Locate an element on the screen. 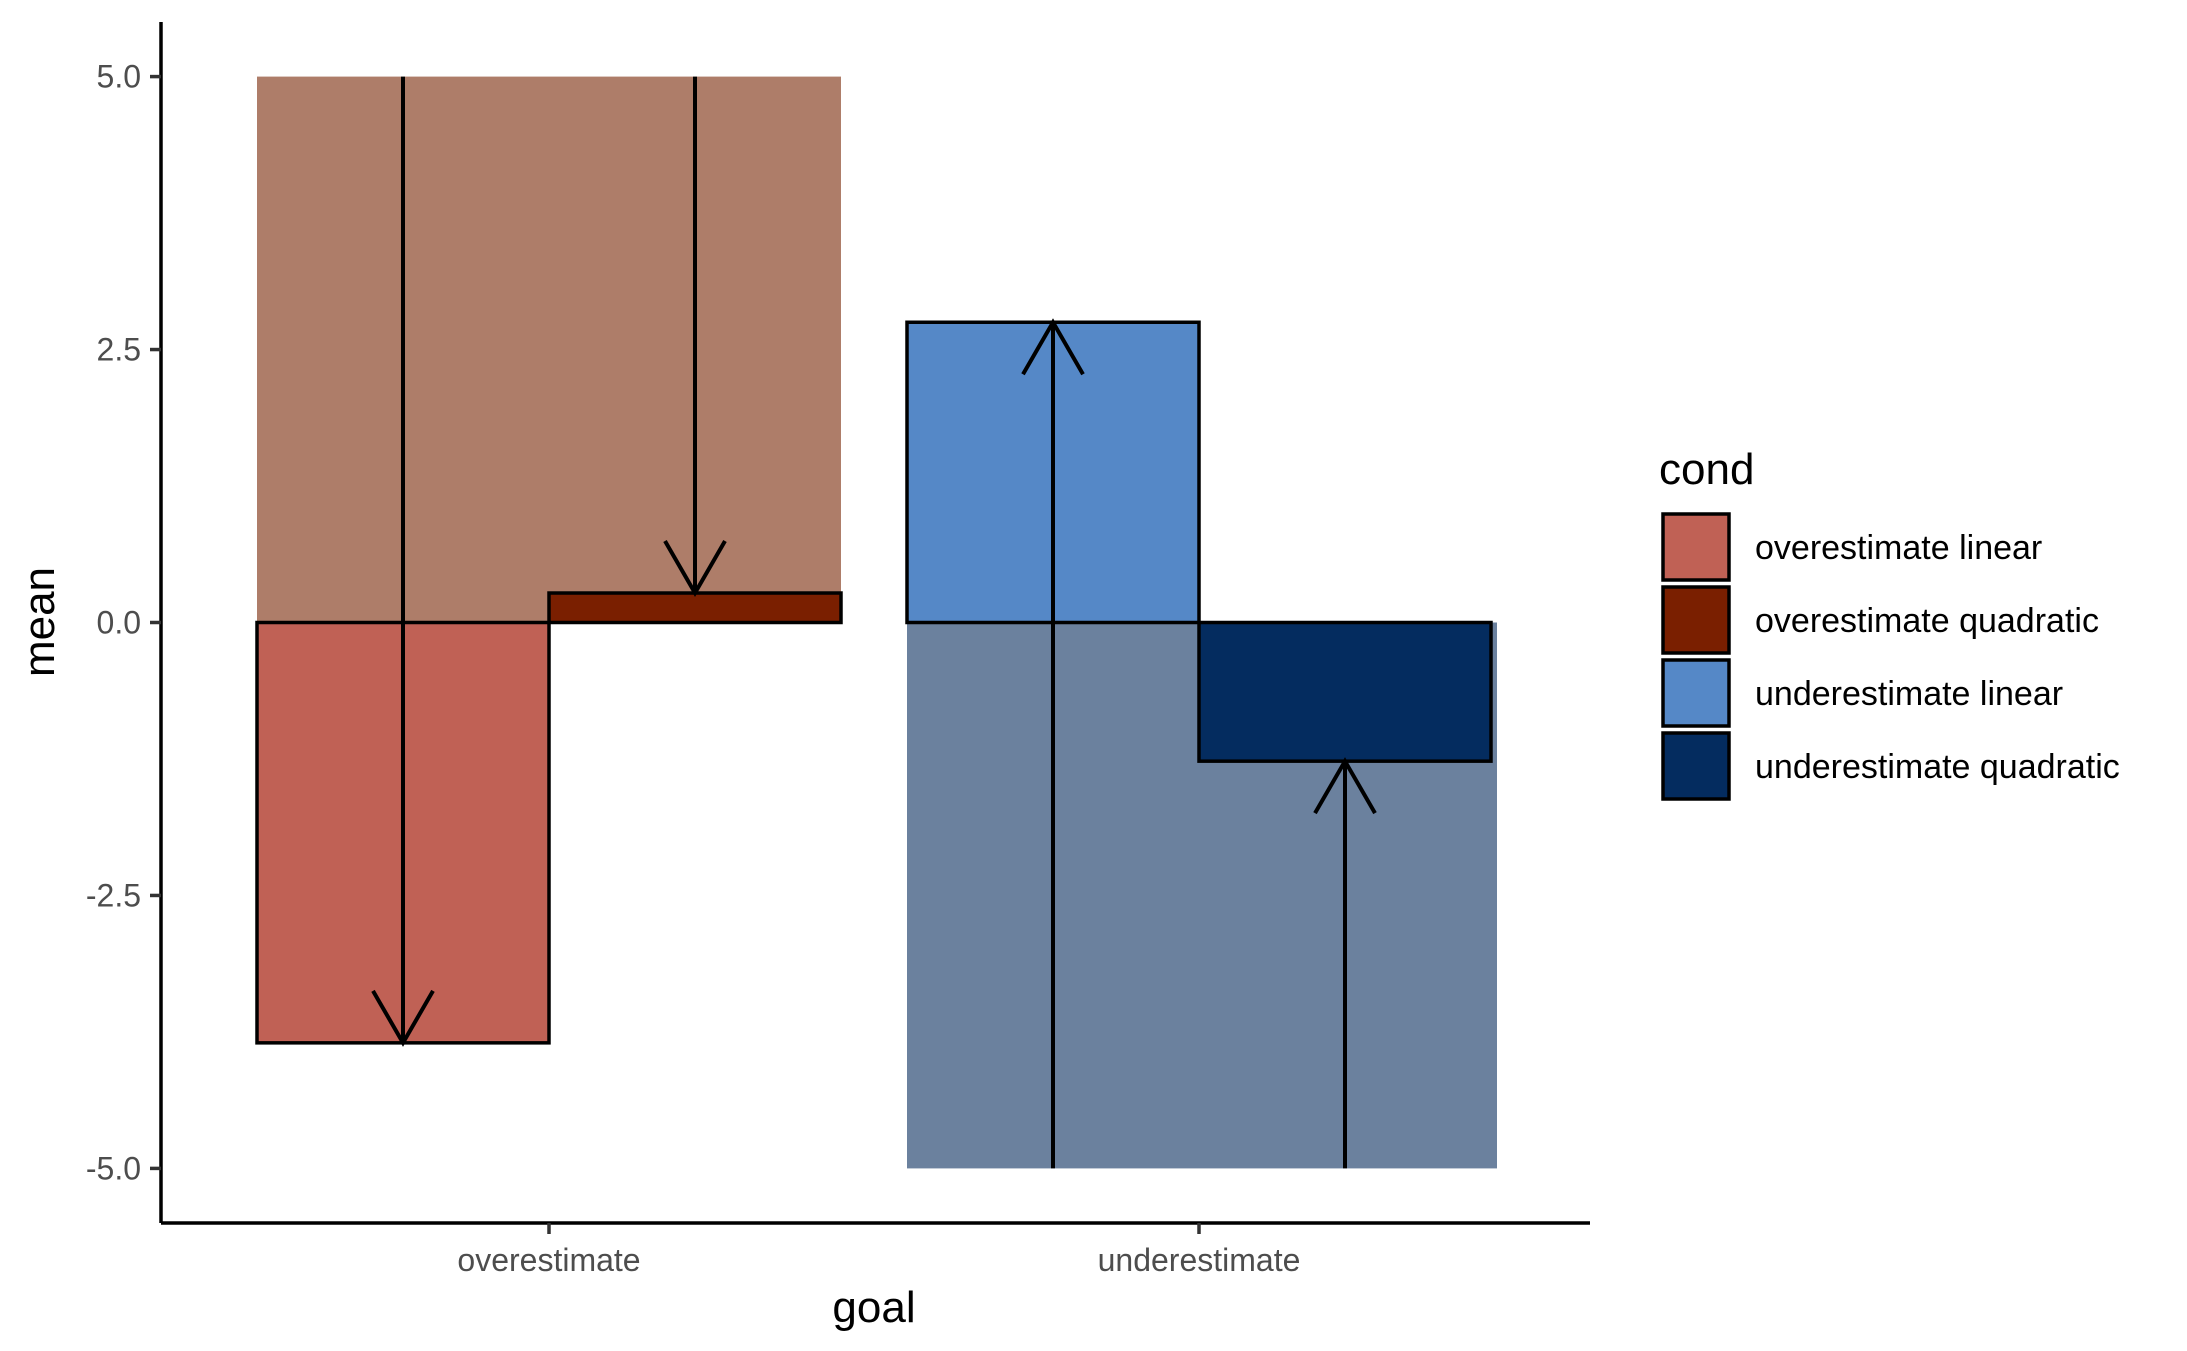 Image resolution: width=2187 pixels, height=1351 pixels. x-axis-title: goal is located at coordinates (873, 1307).